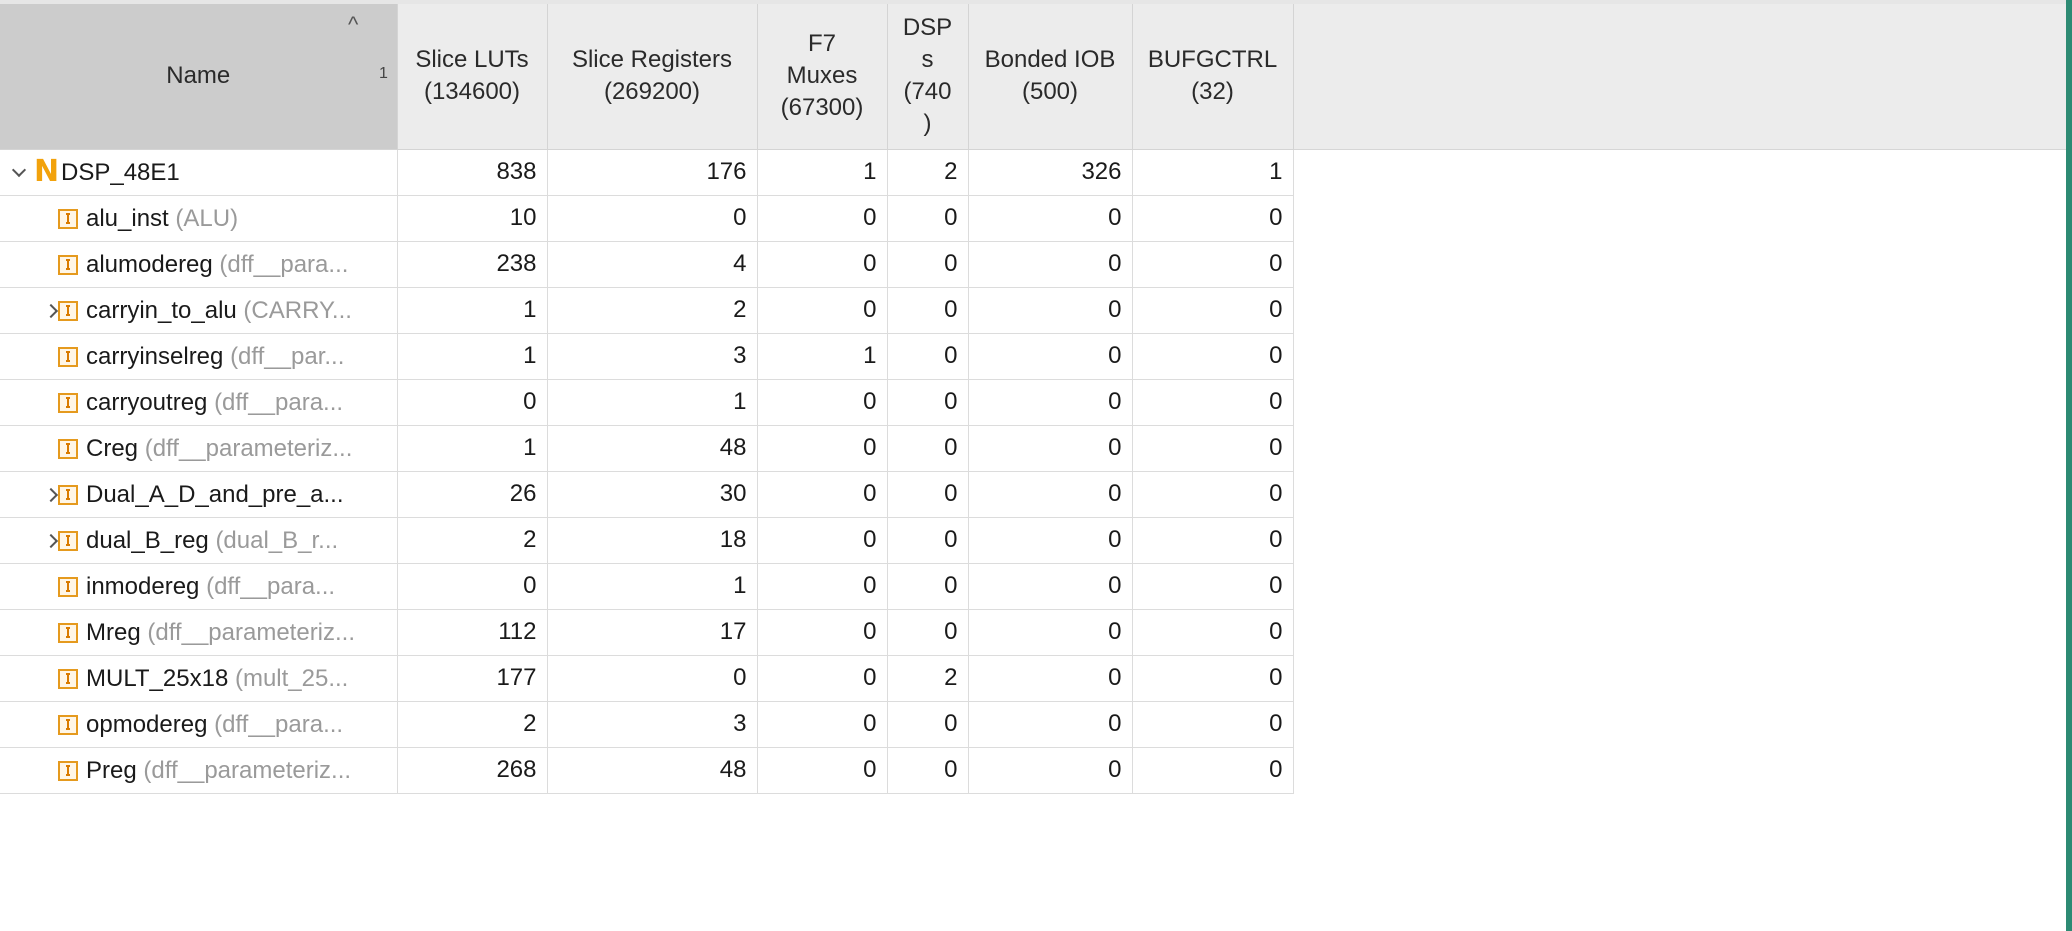  Describe the element at coordinates (1213, 77) in the screenshot. I see `column-header-bufg: BUFGCTRL (32)` at that location.